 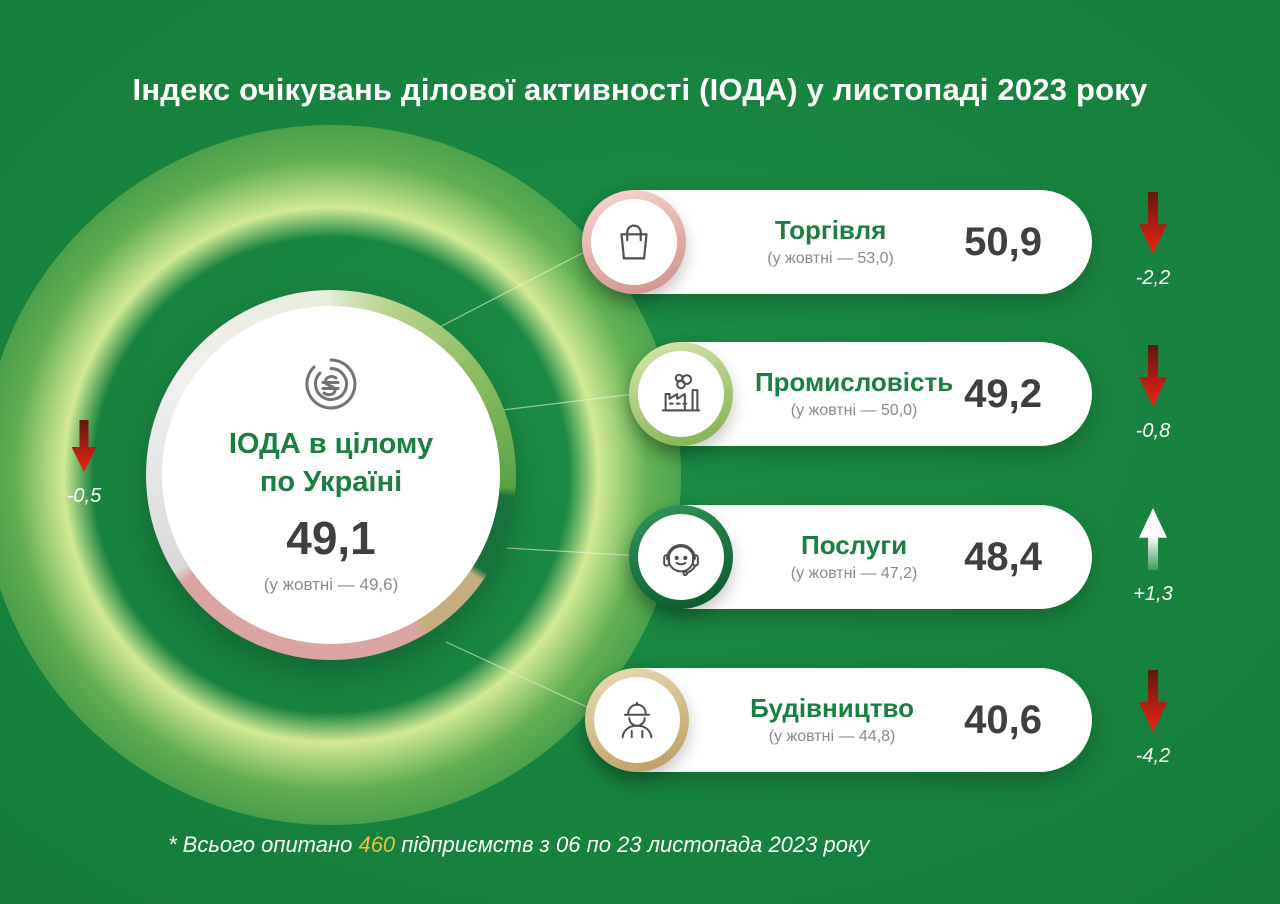 I want to click on sector-value: 48,4, so click(x=1003, y=556).